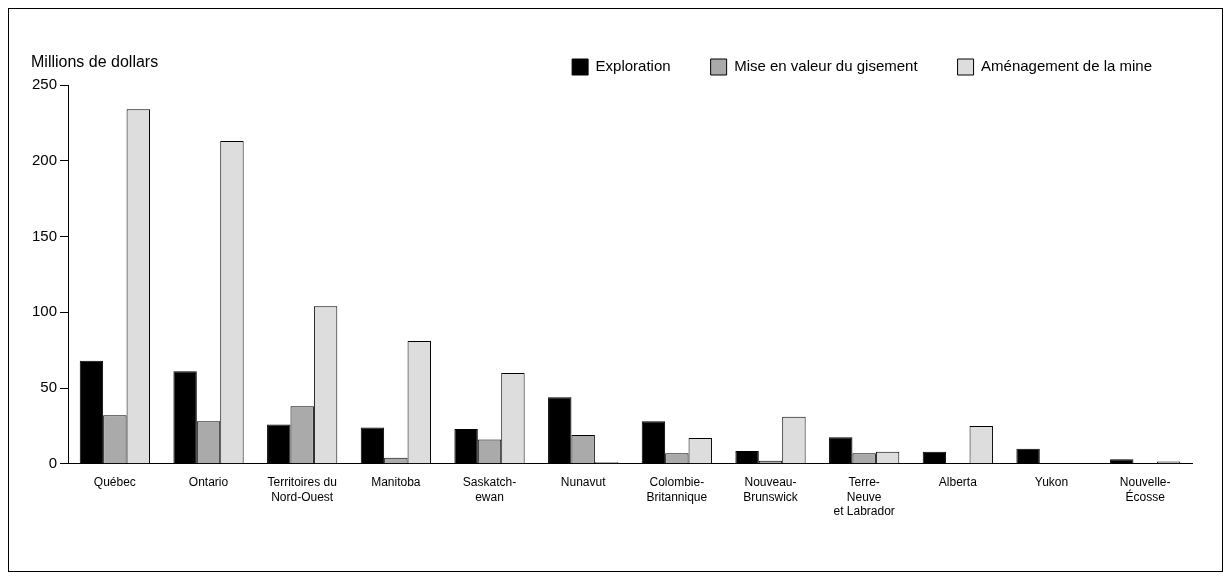  Describe the element at coordinates (1066, 66) in the screenshot. I see `legend-label: Aménagement de la mine` at that location.